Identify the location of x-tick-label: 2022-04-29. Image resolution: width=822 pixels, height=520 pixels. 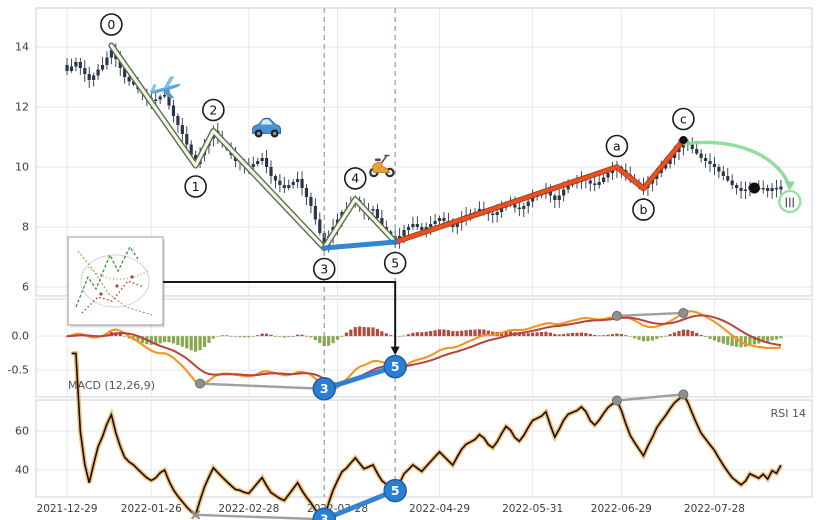
(439, 509).